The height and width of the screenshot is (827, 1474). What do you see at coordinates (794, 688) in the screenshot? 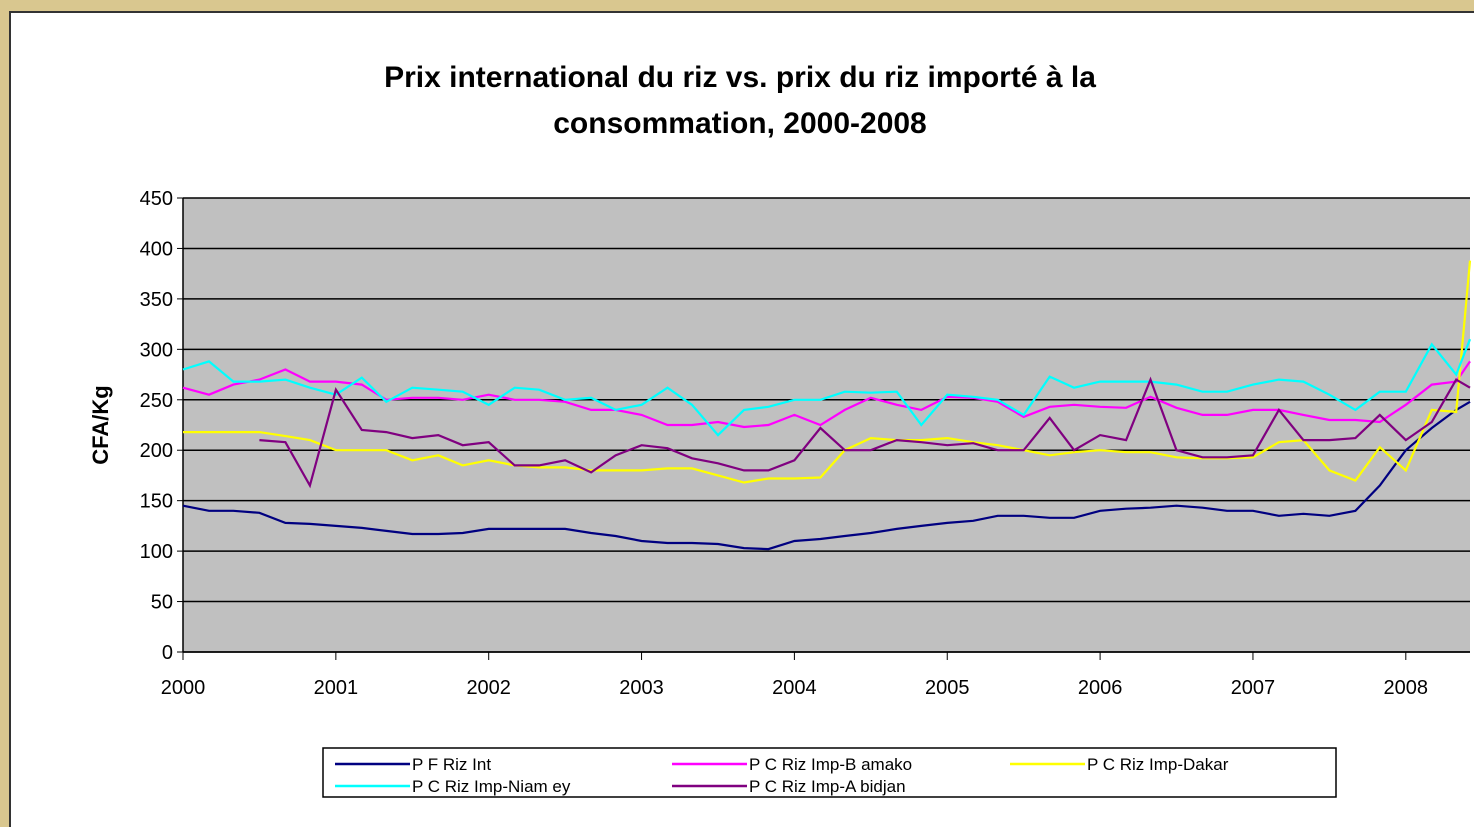
I see `x-tick-label: 2004` at bounding box center [794, 688].